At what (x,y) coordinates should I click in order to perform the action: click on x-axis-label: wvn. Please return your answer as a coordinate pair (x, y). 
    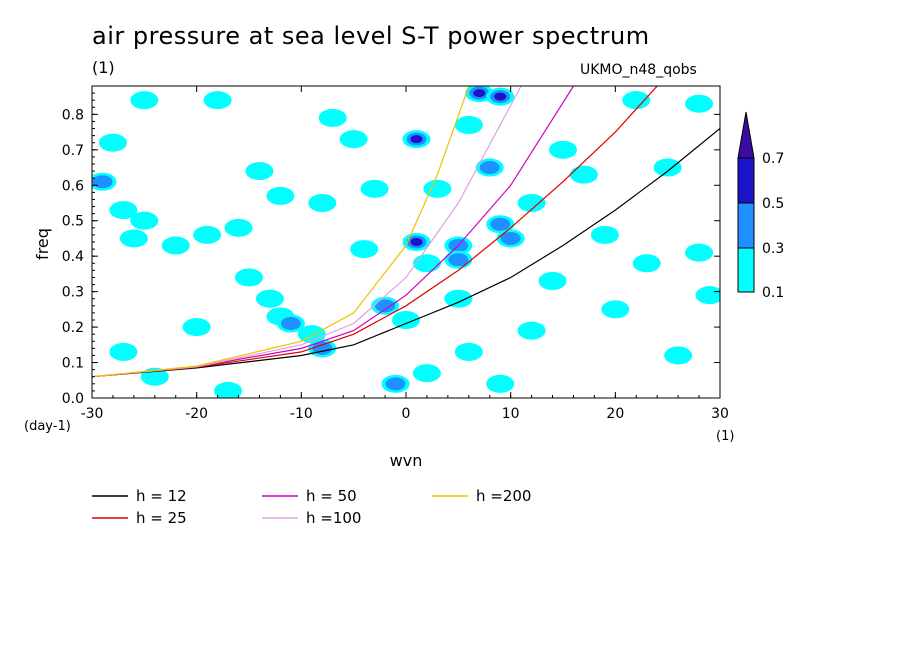
    Looking at the image, I should click on (406, 460).